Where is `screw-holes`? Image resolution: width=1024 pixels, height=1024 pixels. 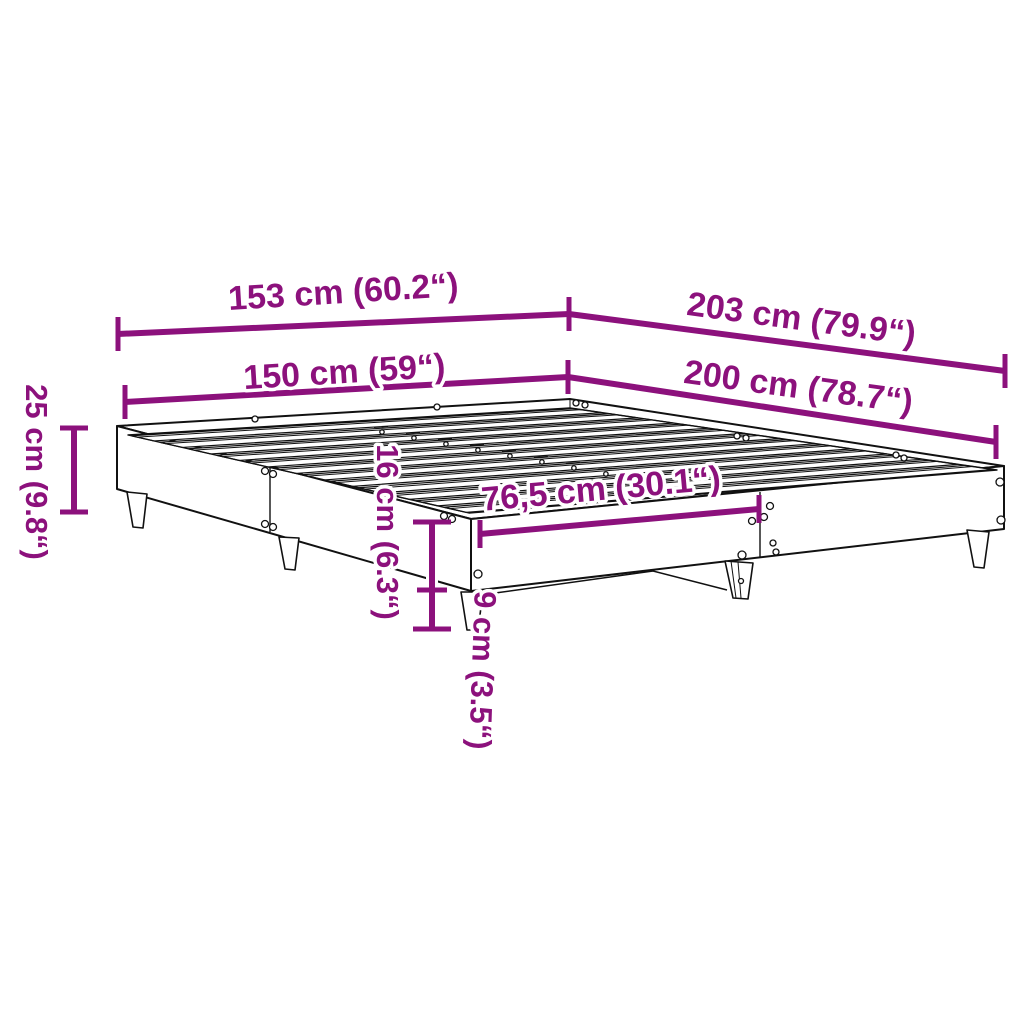
screw-holes is located at coordinates (628, 492).